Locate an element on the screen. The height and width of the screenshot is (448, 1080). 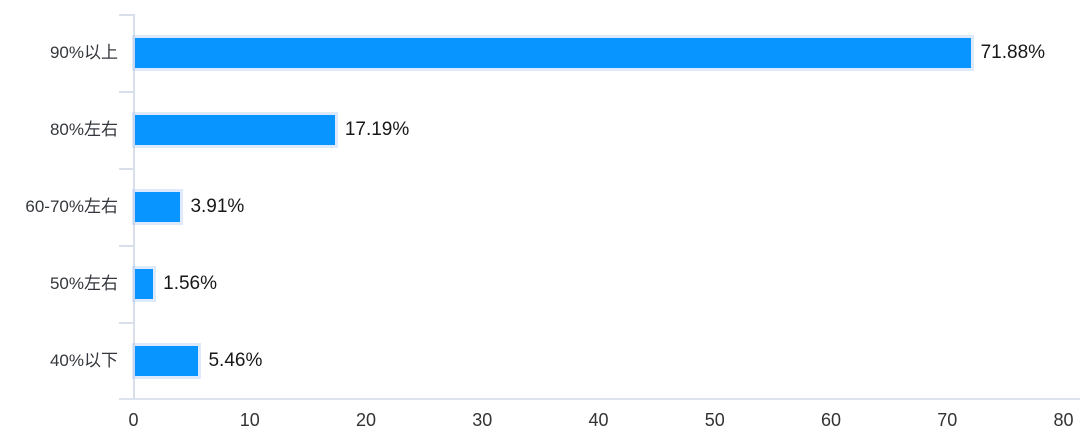
category-label: 50%左右 is located at coordinates (83, 283).